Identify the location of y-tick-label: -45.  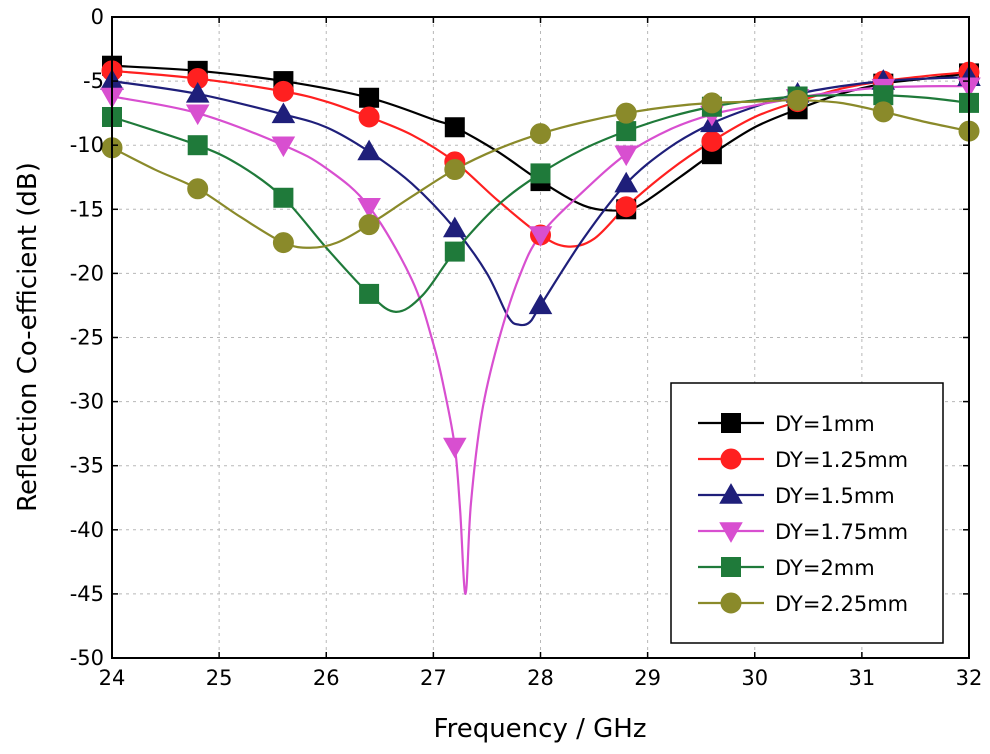
(87, 594).